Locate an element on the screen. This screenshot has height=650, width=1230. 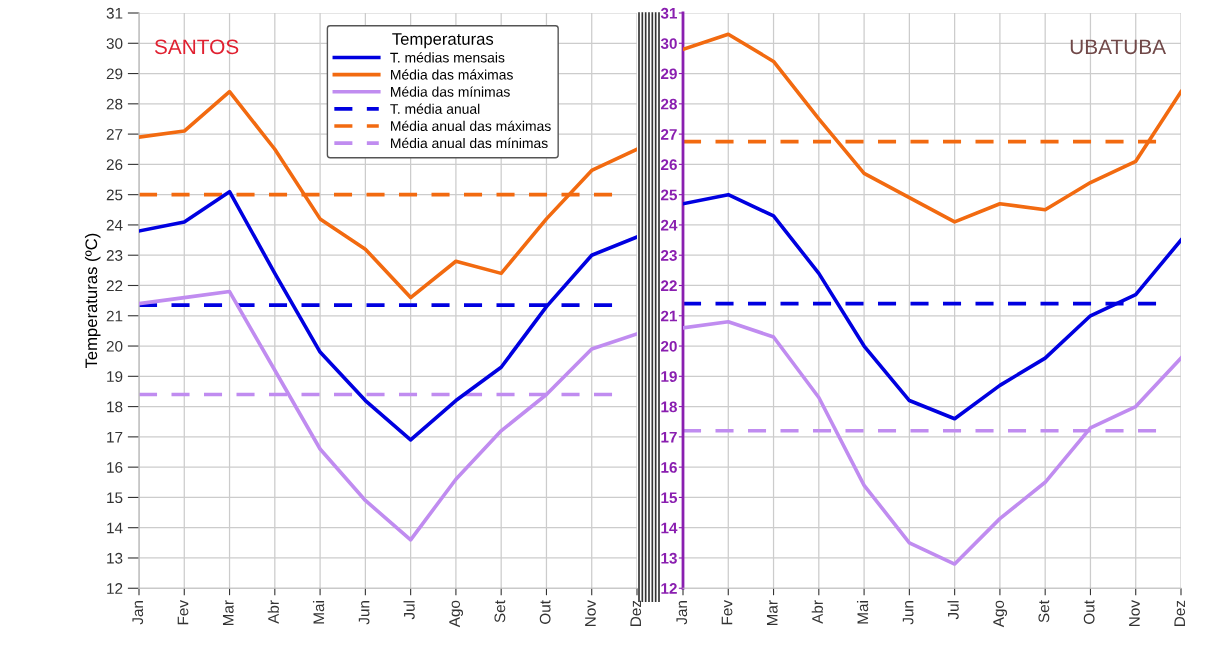
legend-label: Média anual das máximas is located at coordinates (471, 125).